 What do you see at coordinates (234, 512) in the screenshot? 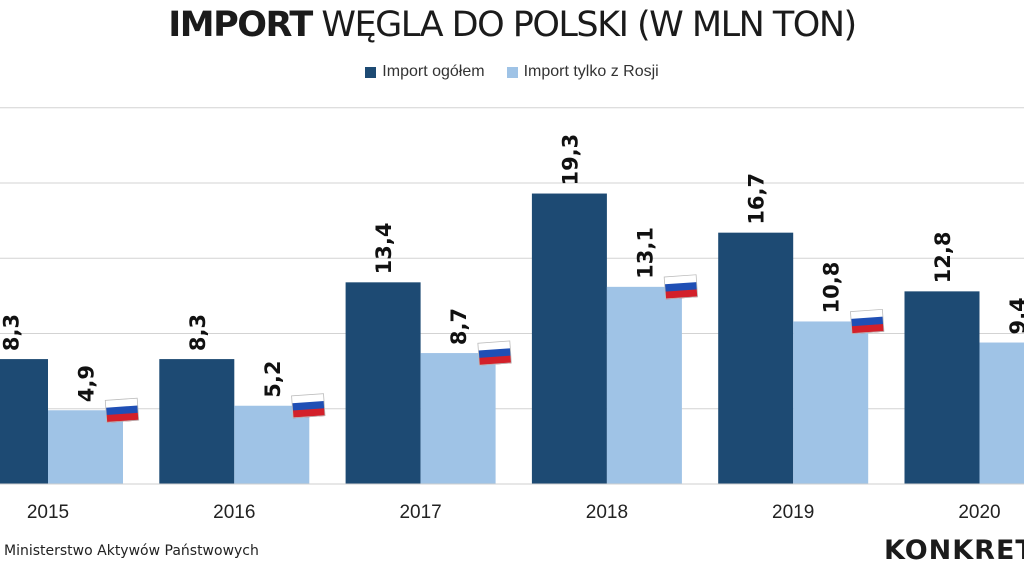
I see `x-tick-label: 2016` at bounding box center [234, 512].